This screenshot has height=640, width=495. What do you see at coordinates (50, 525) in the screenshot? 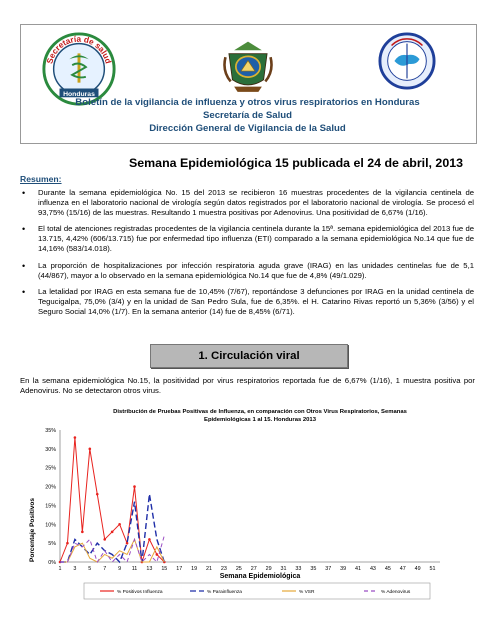
I see `y-tick-label: 10%` at bounding box center [50, 525].